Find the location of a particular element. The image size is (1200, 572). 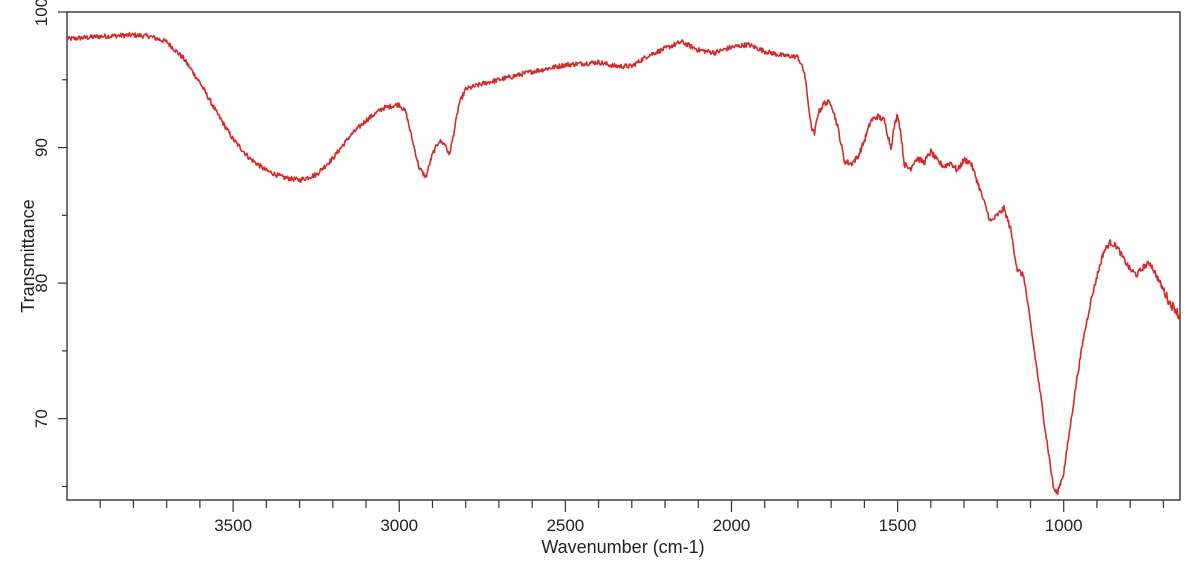

x-tick-label: 1000 is located at coordinates (1064, 525).